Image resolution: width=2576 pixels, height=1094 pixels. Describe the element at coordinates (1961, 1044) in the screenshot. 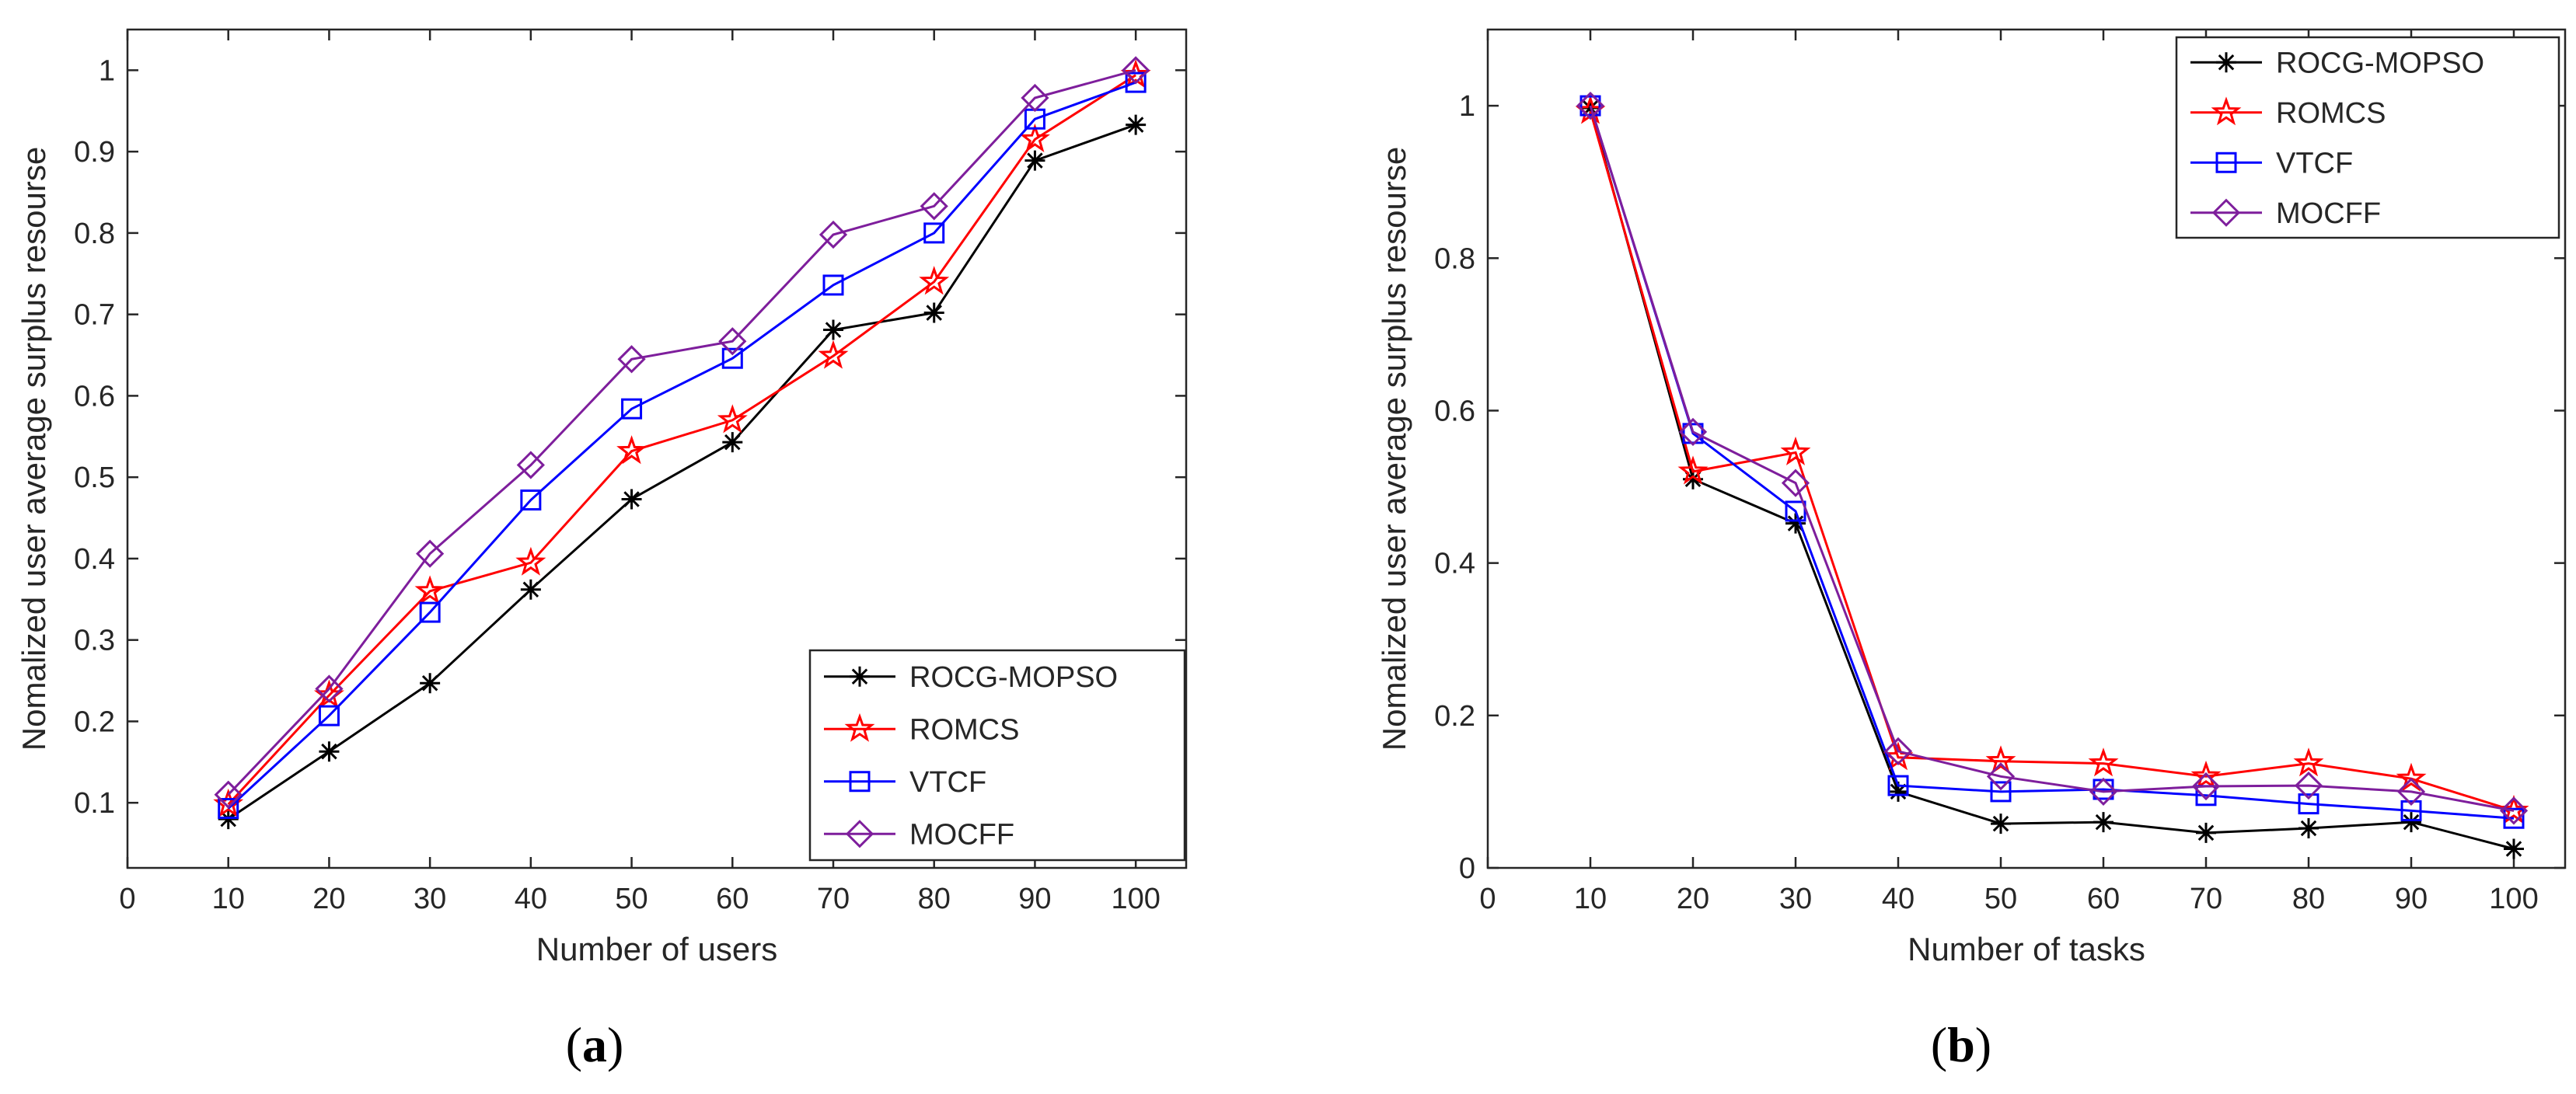

I see `panel-label-b: (b)` at that location.